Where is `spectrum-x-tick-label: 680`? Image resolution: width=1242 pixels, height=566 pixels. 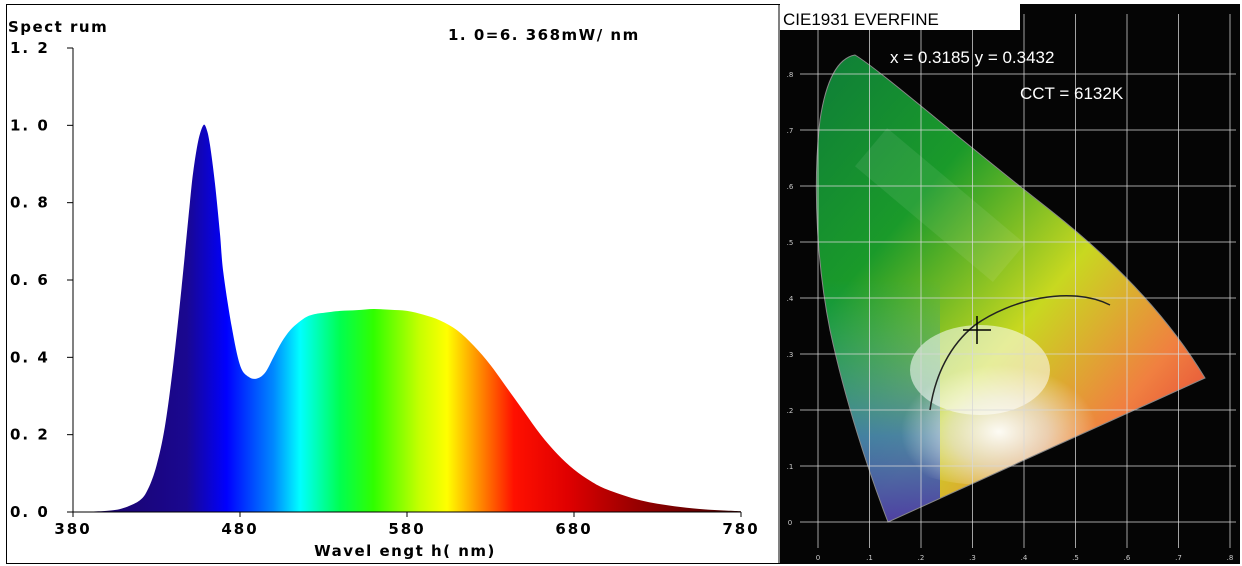 spectrum-x-tick-label: 680 is located at coordinates (573, 529).